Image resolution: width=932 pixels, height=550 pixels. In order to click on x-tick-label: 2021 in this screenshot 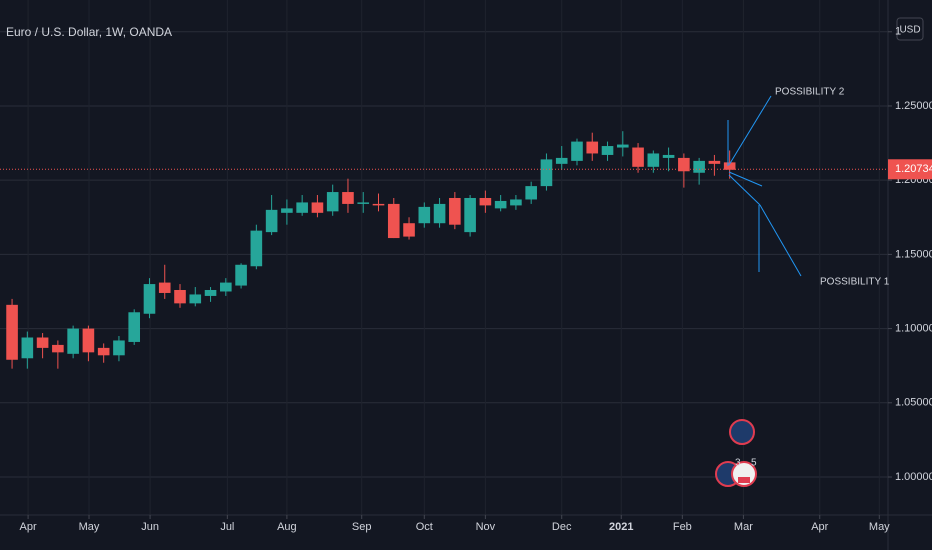, I will do `click(621, 527)`.